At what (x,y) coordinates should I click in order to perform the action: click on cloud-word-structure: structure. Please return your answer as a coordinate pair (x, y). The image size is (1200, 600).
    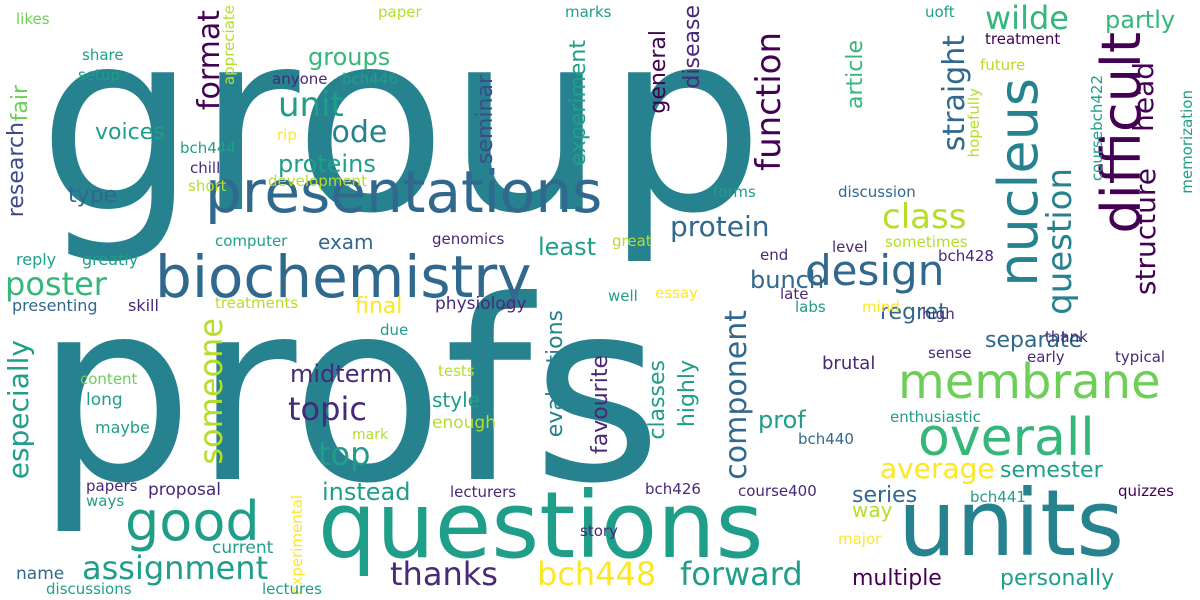
    Looking at the image, I should click on (1145, 232).